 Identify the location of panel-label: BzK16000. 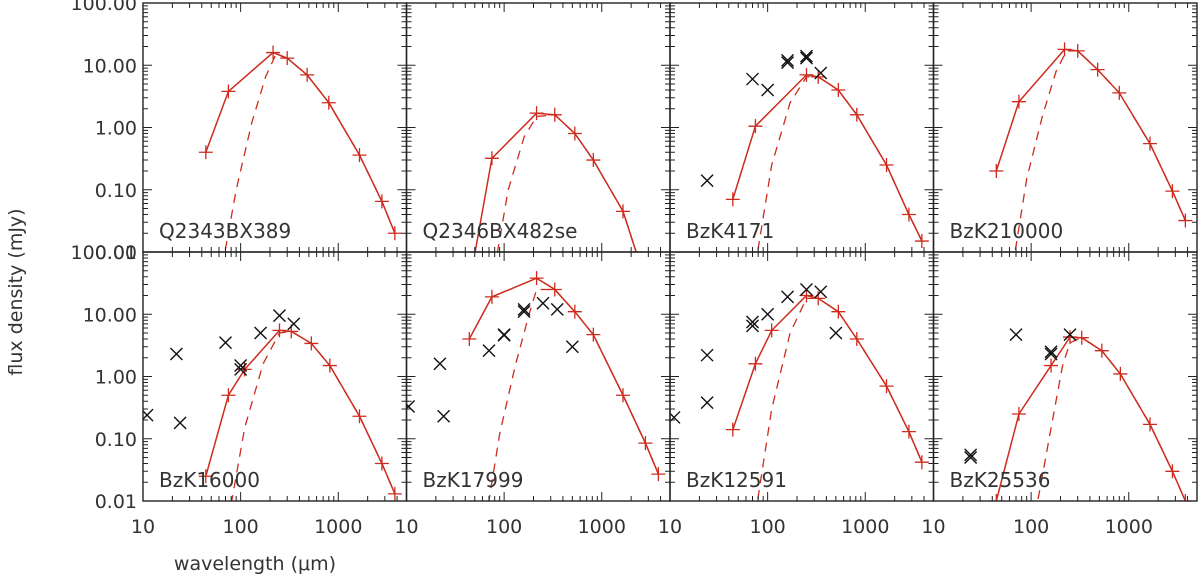
(209, 480).